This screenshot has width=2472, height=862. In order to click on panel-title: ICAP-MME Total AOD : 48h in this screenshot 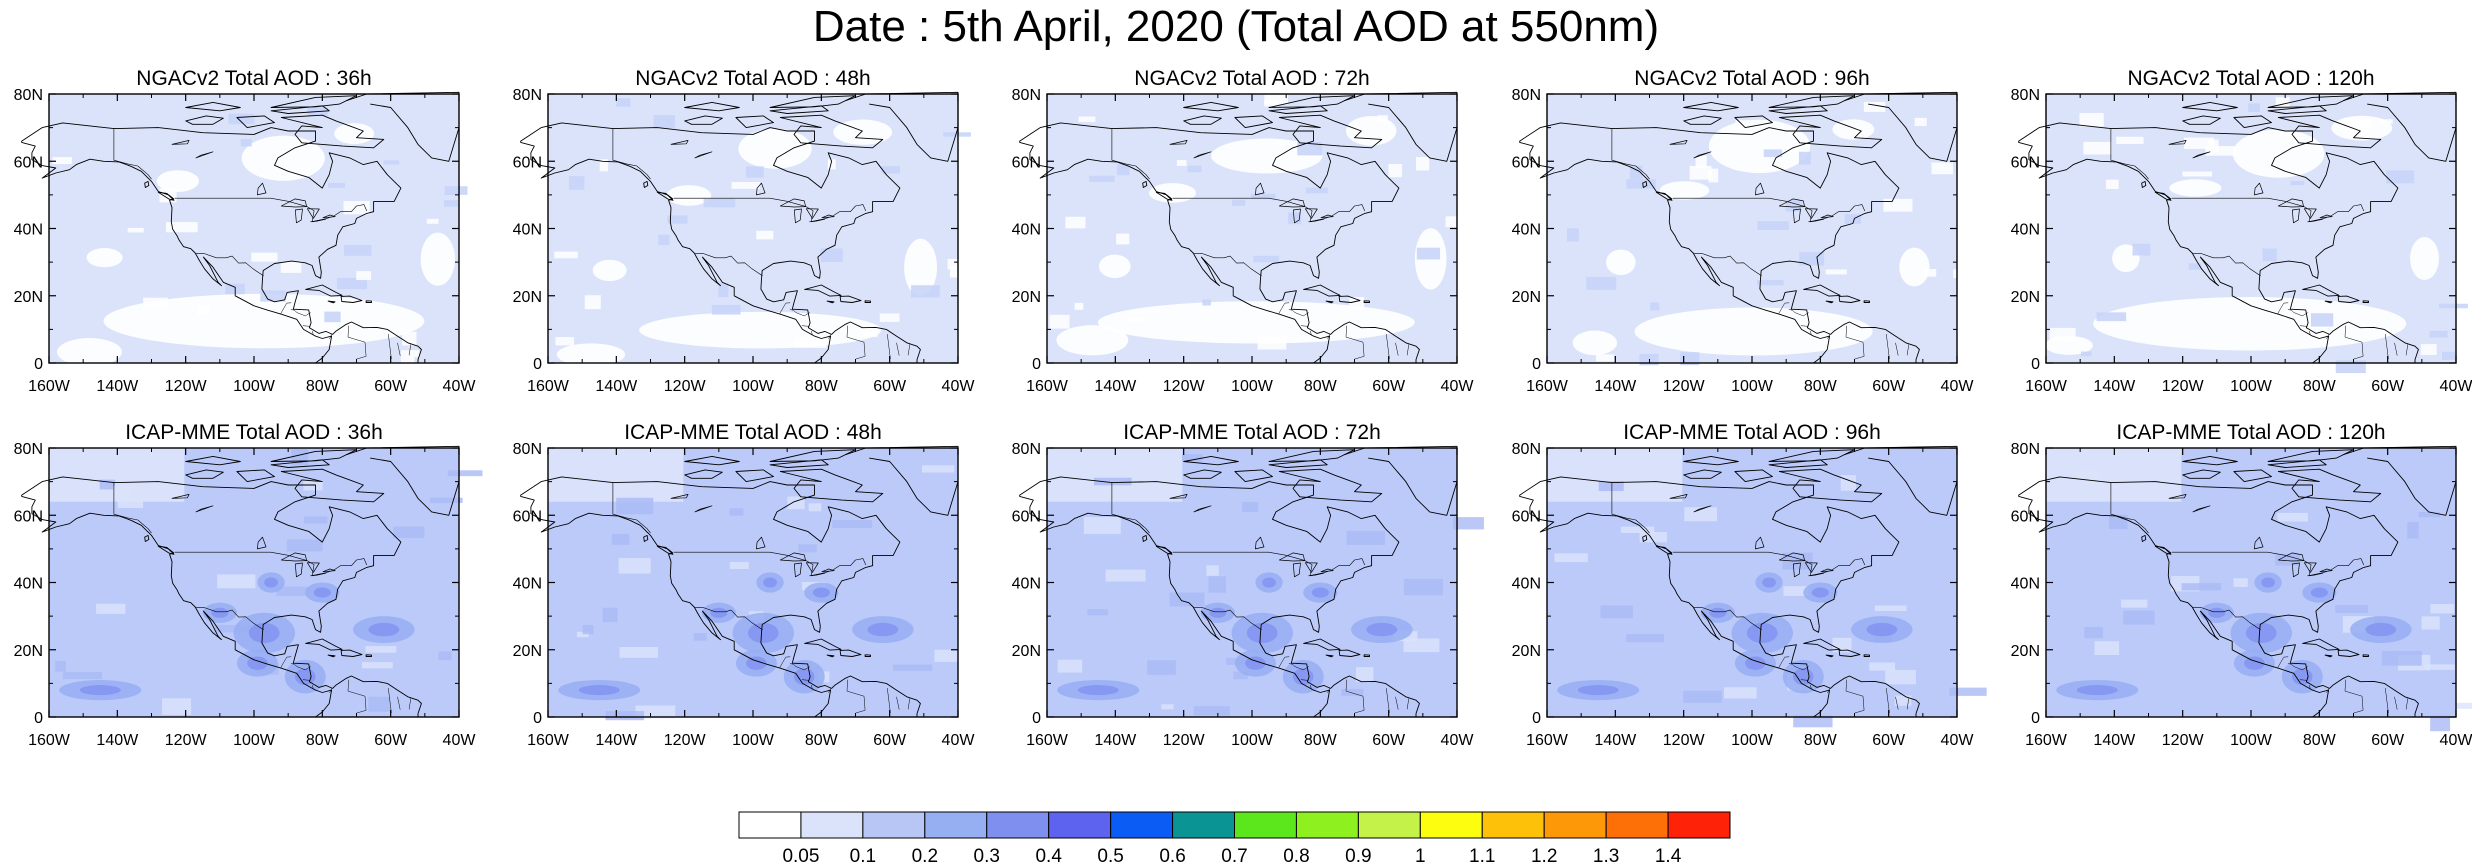, I will do `click(753, 432)`.